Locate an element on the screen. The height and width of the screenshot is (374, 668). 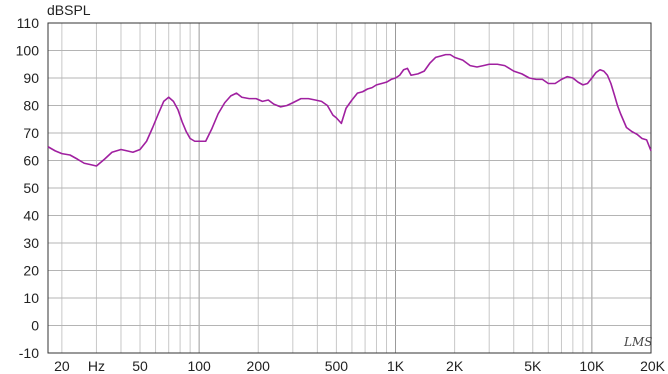
y-tick-label: 10 is located at coordinates (31, 298).